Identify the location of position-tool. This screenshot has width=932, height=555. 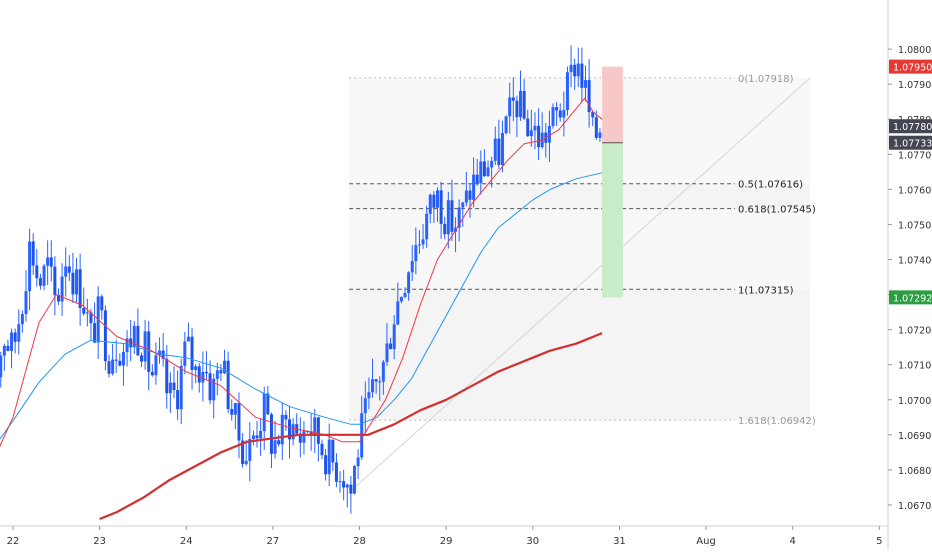
(612, 182).